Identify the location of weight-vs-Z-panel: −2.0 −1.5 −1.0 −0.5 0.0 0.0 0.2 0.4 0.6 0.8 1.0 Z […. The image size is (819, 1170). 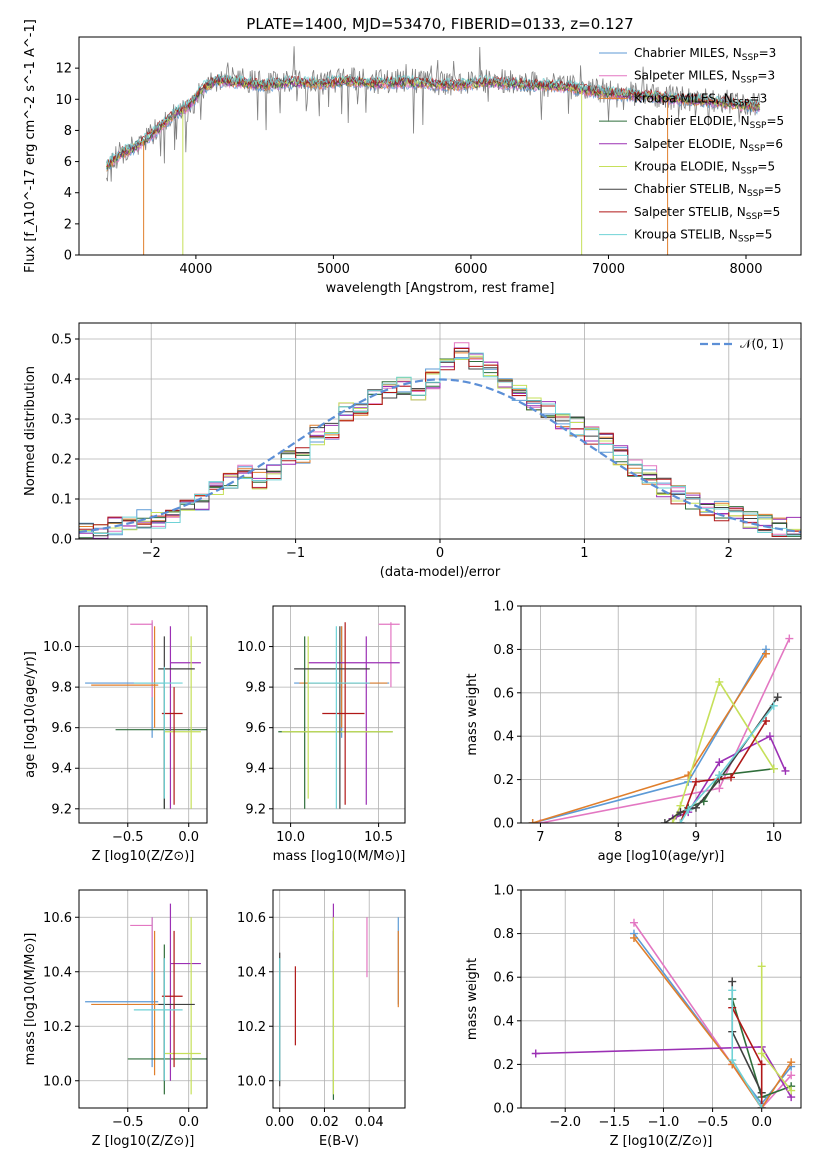
(633, 1016).